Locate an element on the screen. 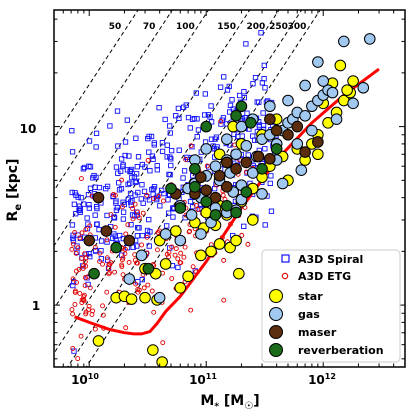 This screenshot has width=415, height=415. legend-marker-etg is located at coordinates (285, 276).